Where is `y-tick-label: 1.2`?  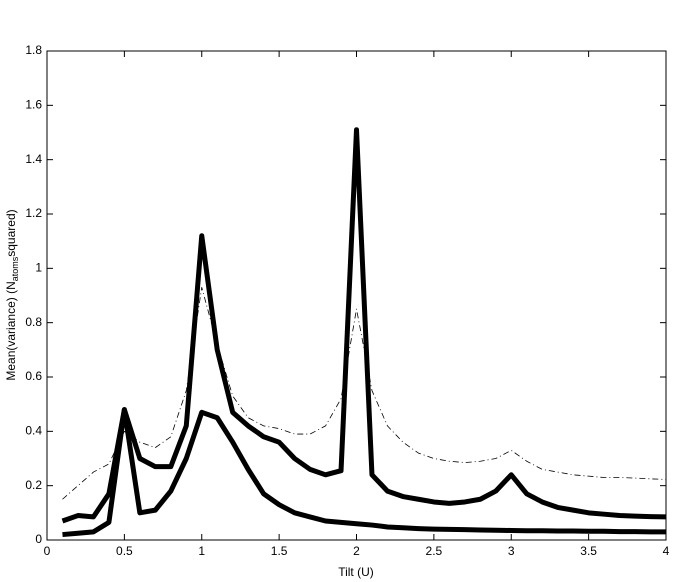
y-tick-label: 1.2 is located at coordinates (33, 213).